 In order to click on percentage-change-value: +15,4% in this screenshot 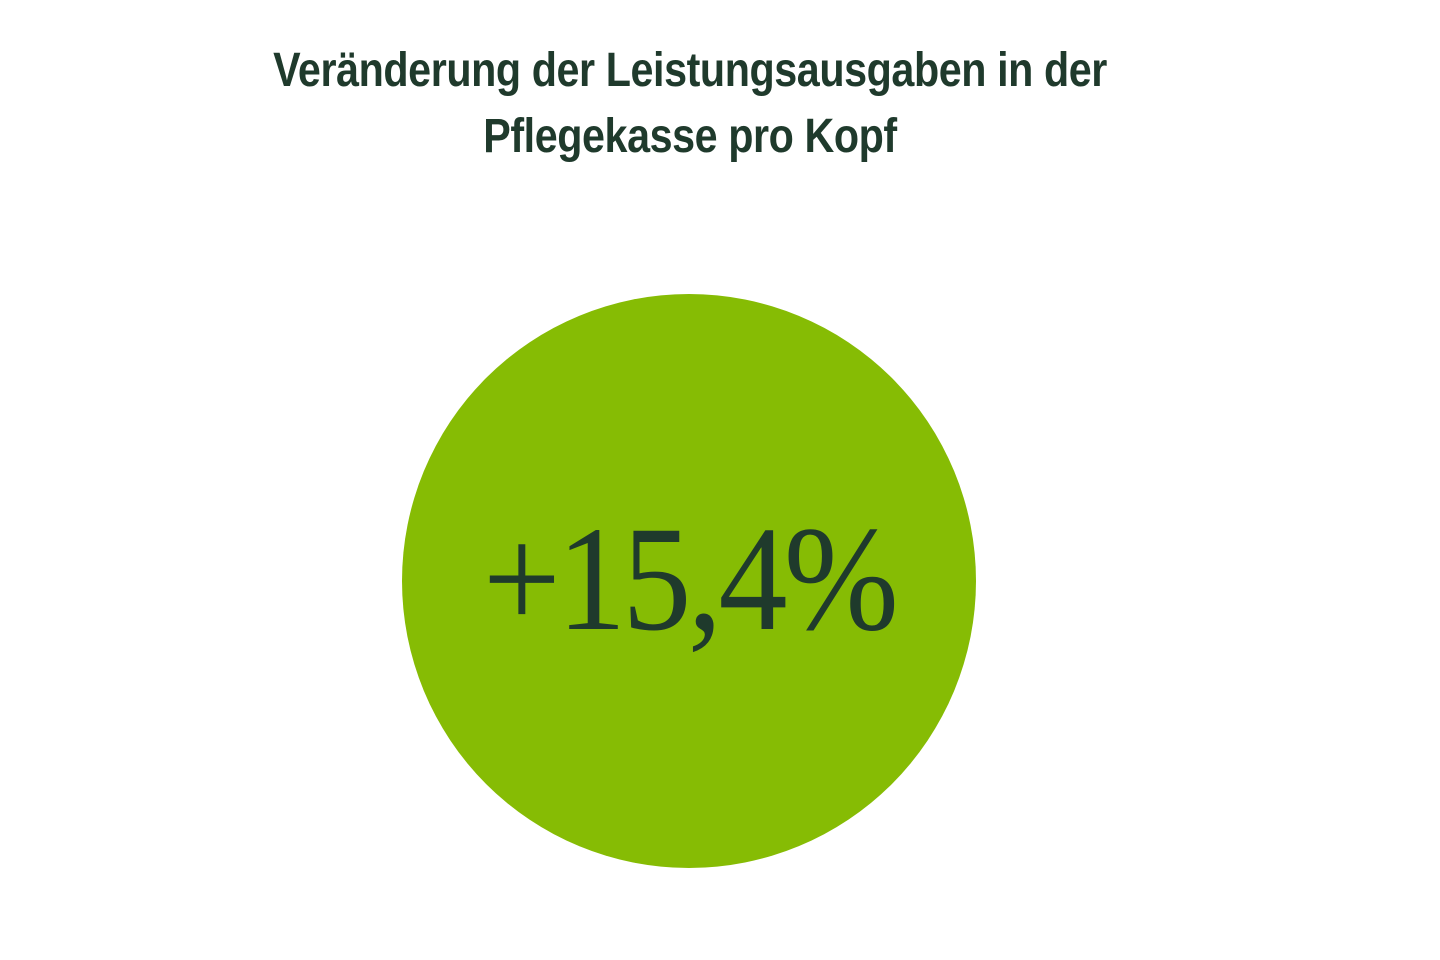, I will do `click(690, 579)`.